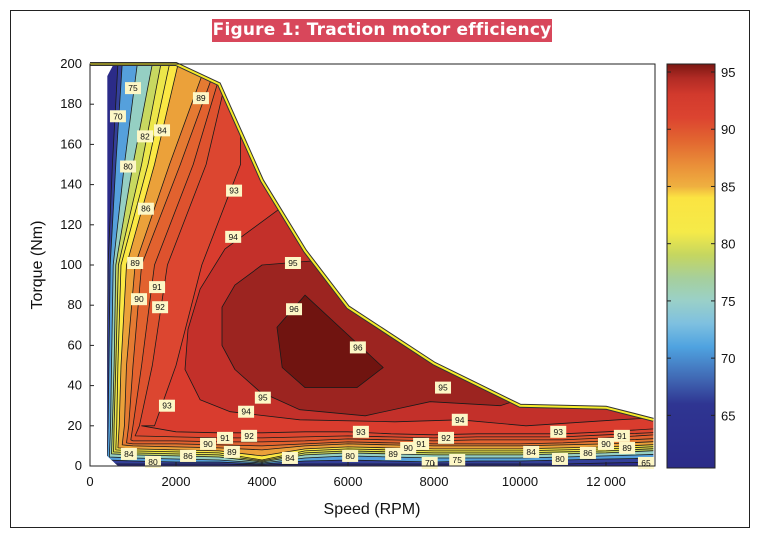 This screenshot has height=541, width=768. What do you see at coordinates (71, 63) in the screenshot?
I see `y-tick-label: 200` at bounding box center [71, 63].